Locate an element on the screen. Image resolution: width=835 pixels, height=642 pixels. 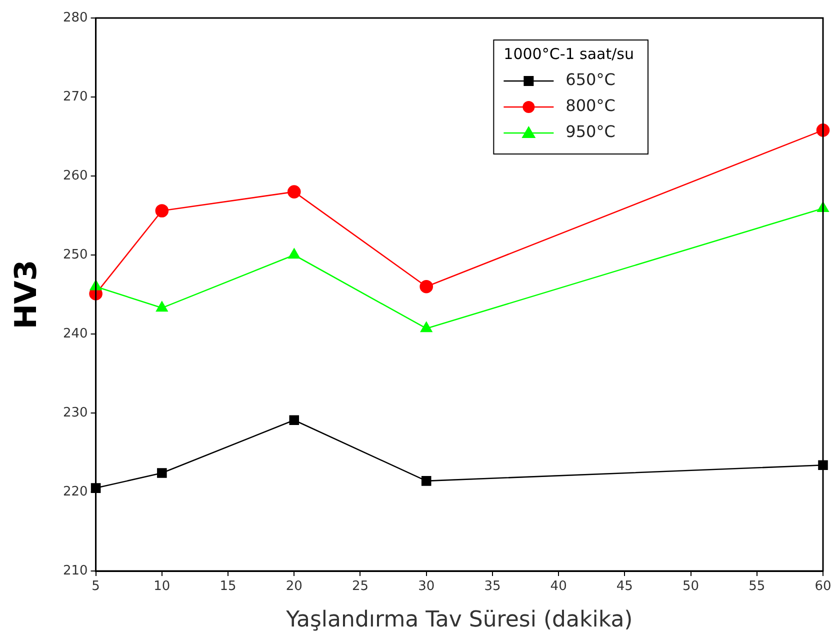
y-tick-label: 240 is located at coordinates (75, 334).